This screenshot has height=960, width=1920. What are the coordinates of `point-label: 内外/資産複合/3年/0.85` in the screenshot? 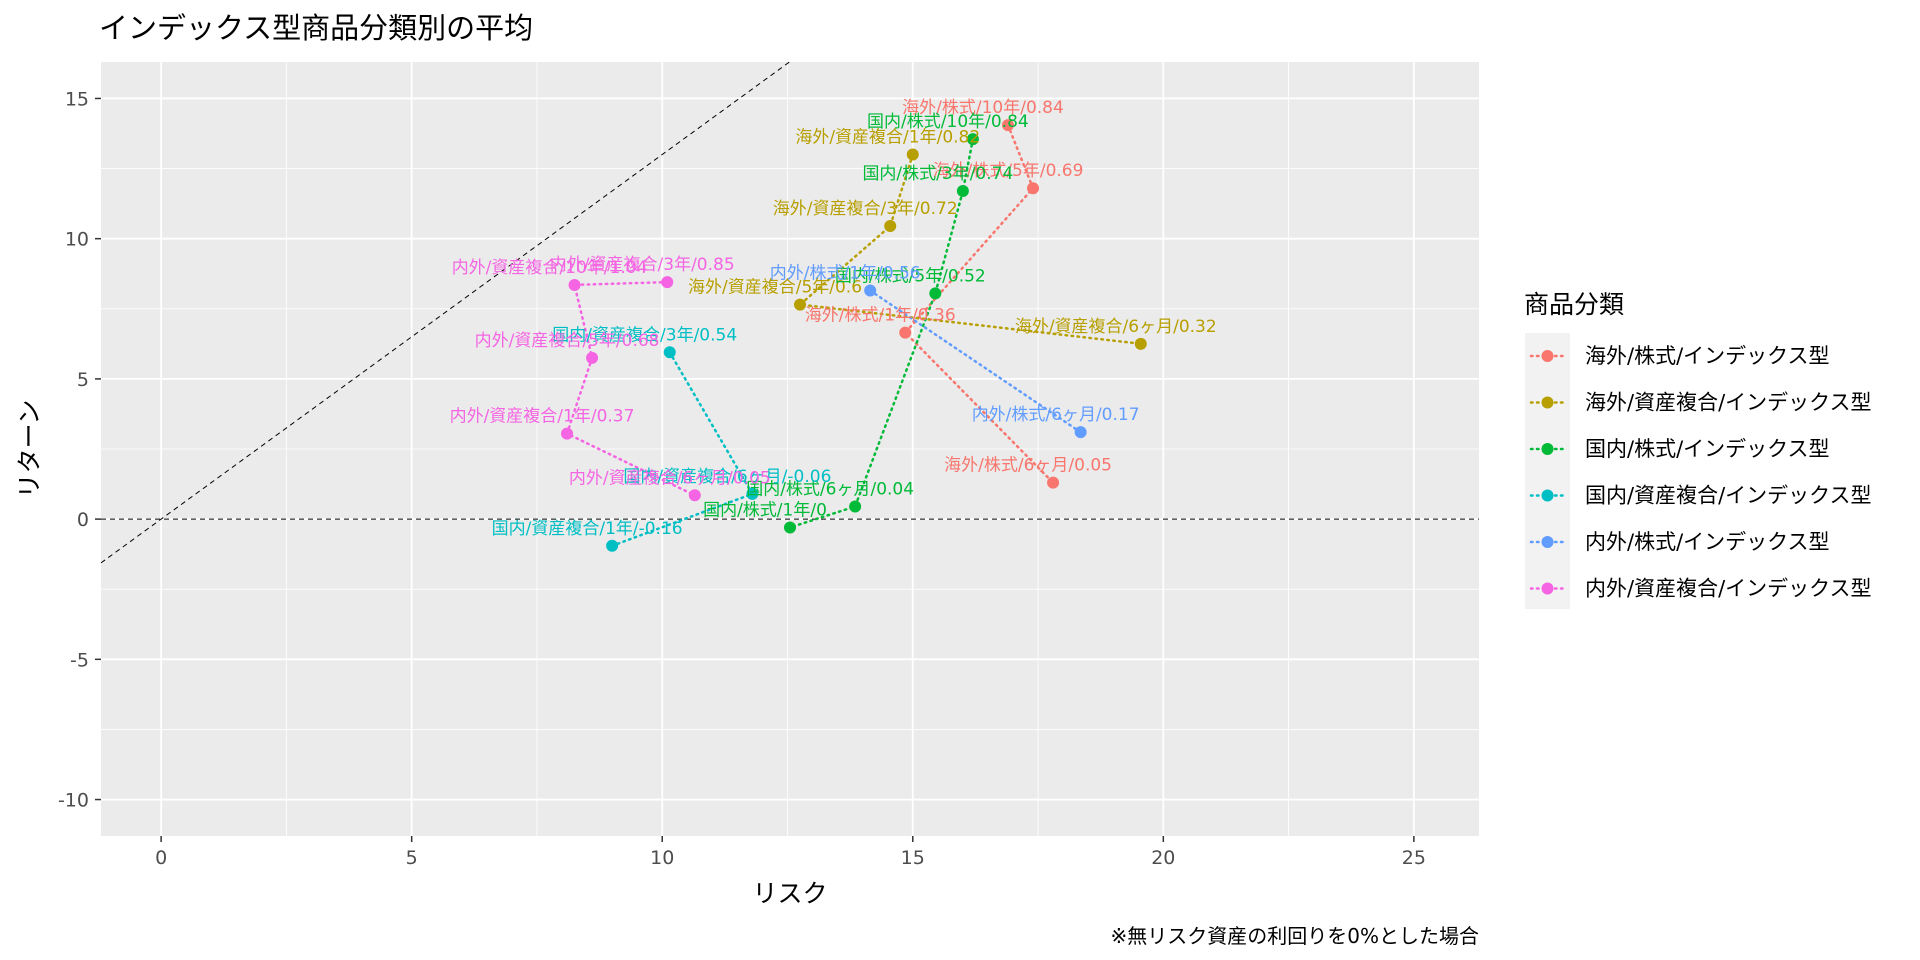 It's located at (642, 265).